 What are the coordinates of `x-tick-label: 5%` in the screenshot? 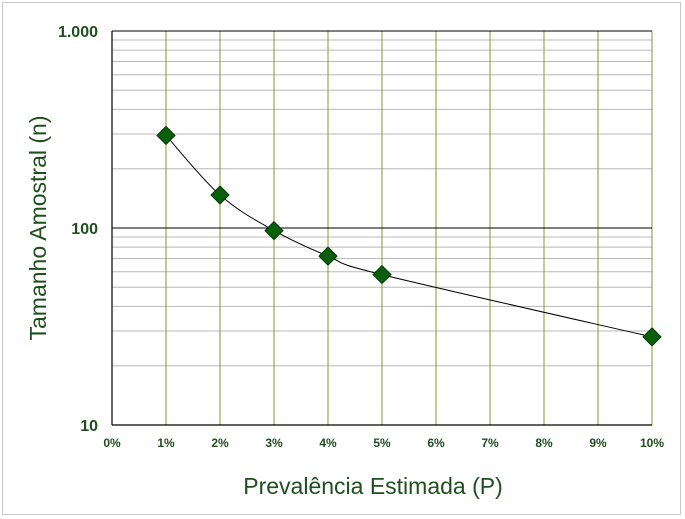 It's located at (382, 443).